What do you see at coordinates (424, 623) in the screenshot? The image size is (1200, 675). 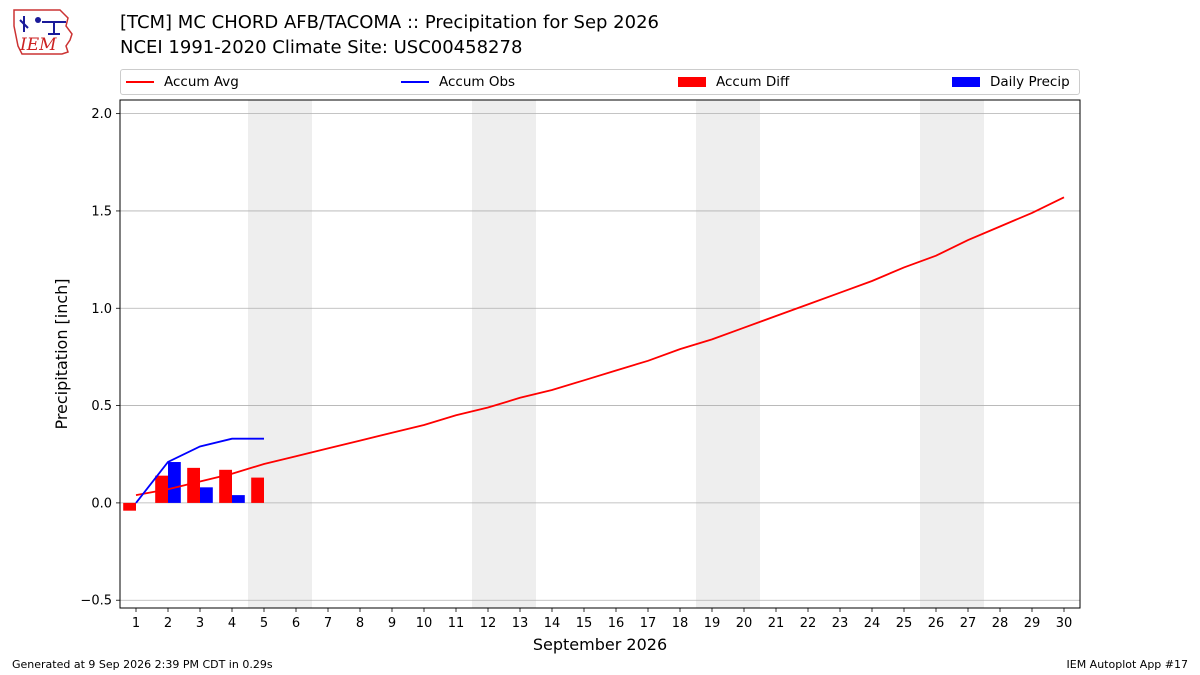 I see `x-tick-label: 10` at bounding box center [424, 623].